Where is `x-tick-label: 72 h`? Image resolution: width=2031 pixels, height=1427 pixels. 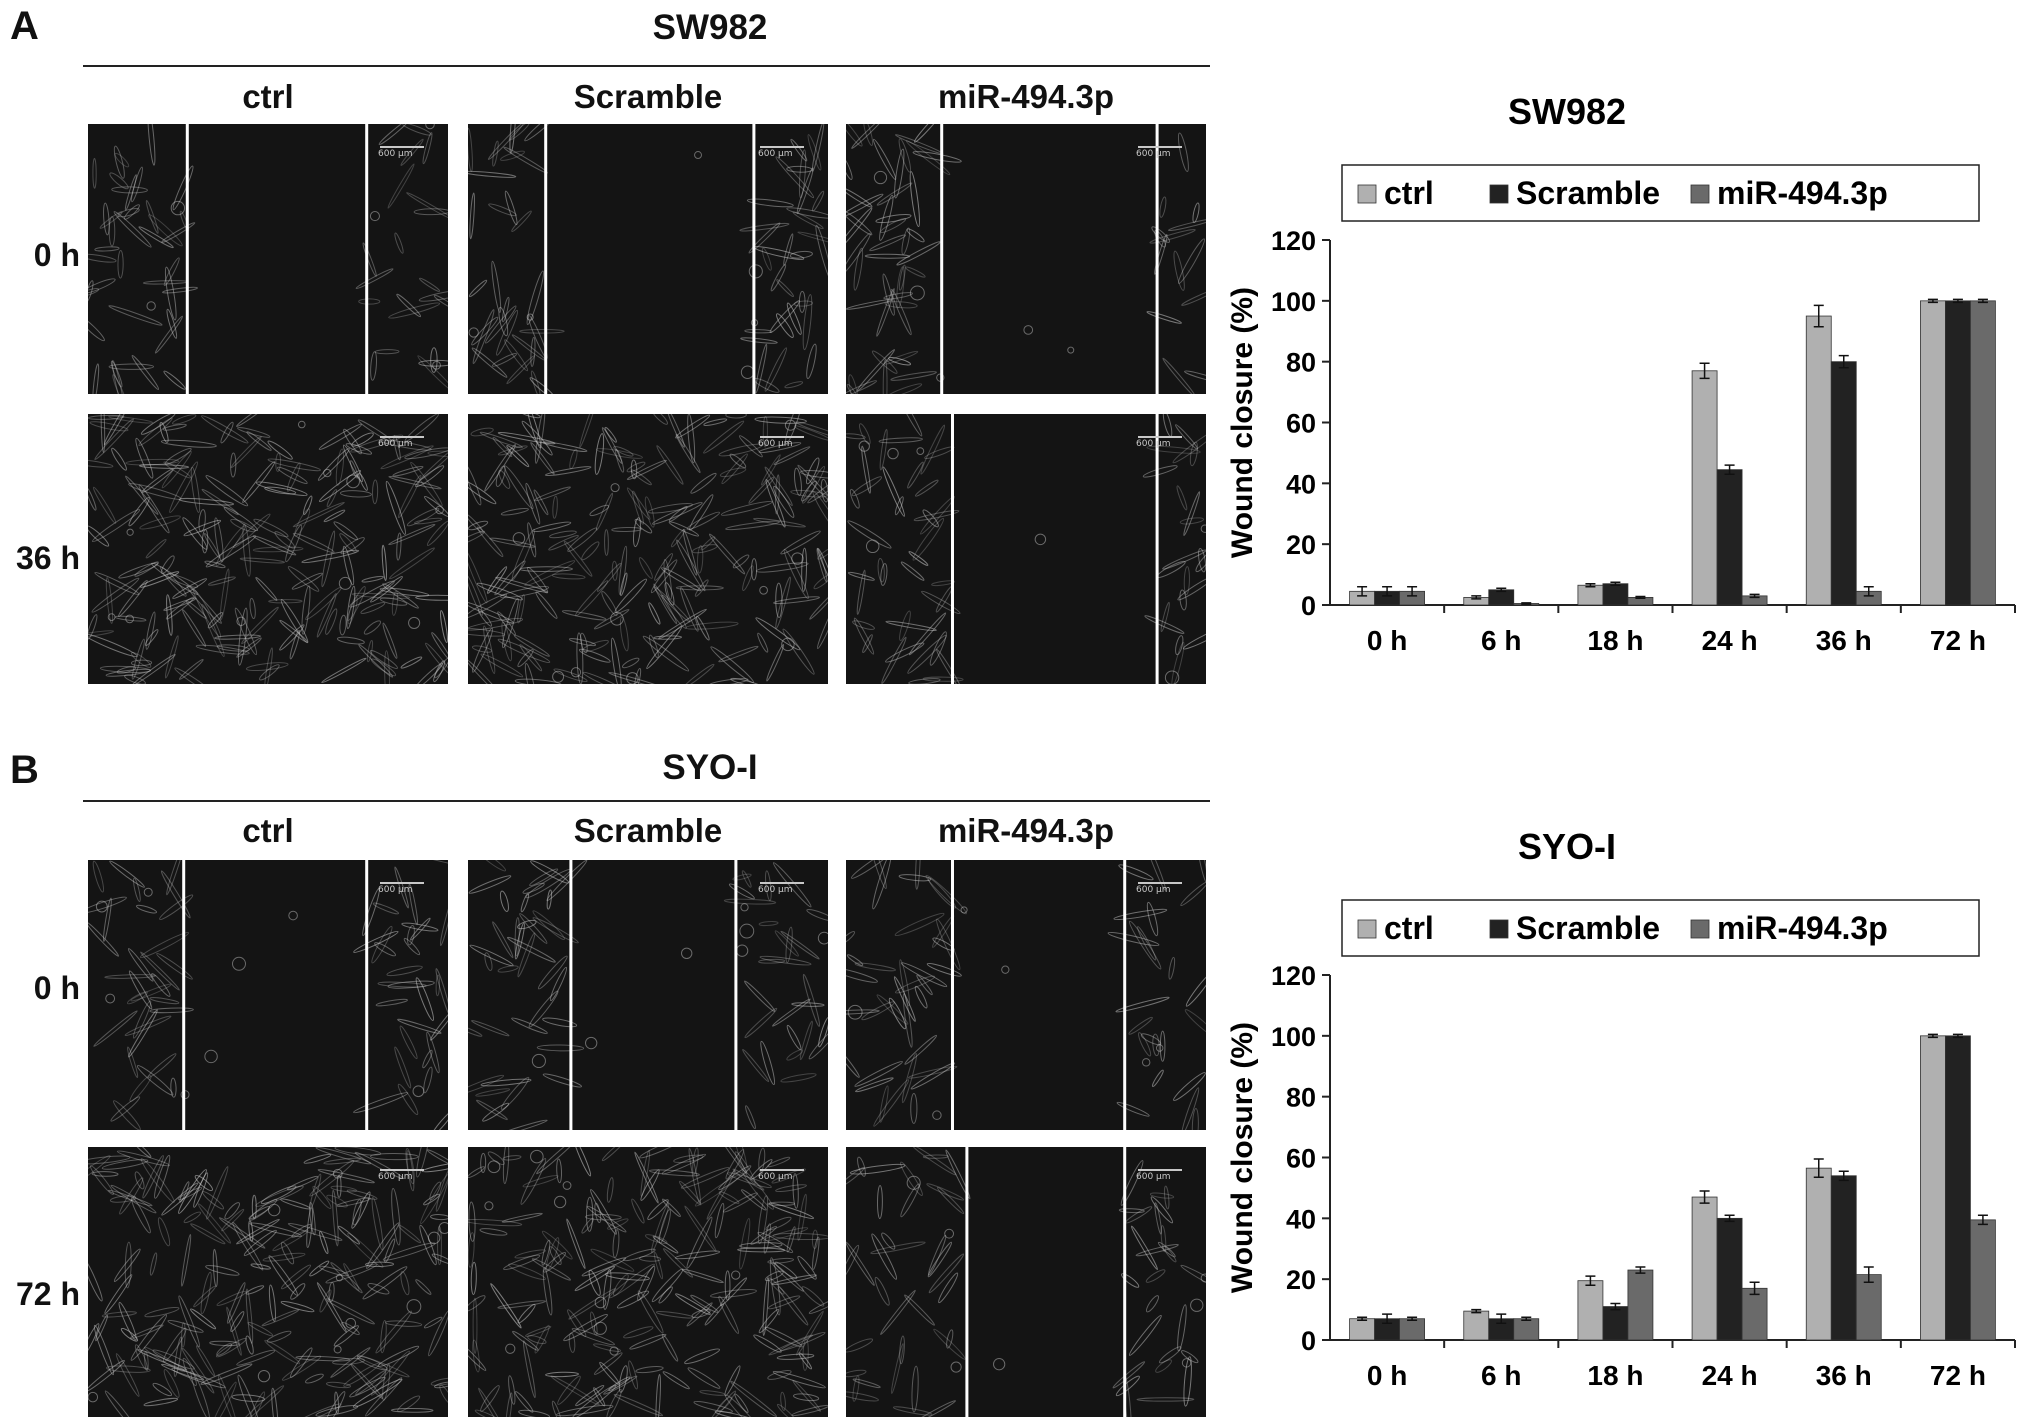
x-tick-label: 72 h is located at coordinates (1958, 1375).